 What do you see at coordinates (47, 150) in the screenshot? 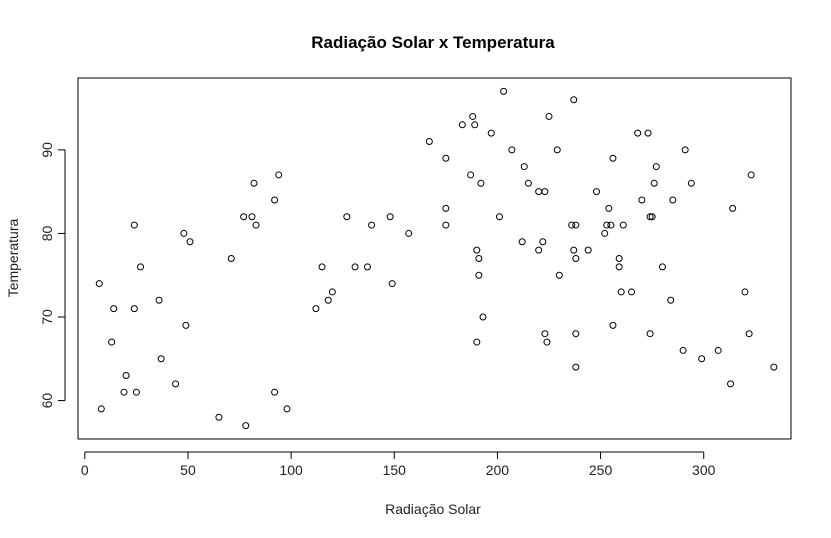
I see `y-tick-label: 90` at bounding box center [47, 150].